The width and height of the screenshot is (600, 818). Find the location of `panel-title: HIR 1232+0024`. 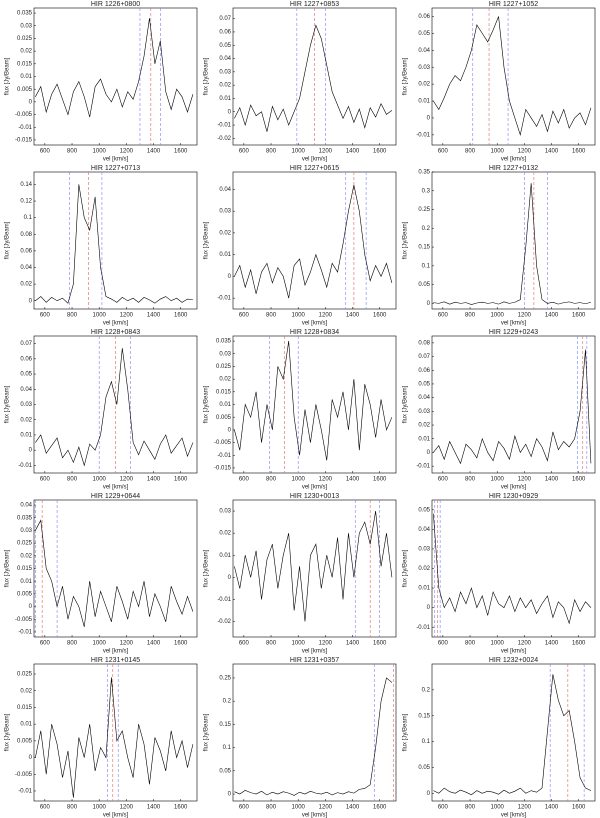

panel-title: HIR 1232+0024 is located at coordinates (513, 660).